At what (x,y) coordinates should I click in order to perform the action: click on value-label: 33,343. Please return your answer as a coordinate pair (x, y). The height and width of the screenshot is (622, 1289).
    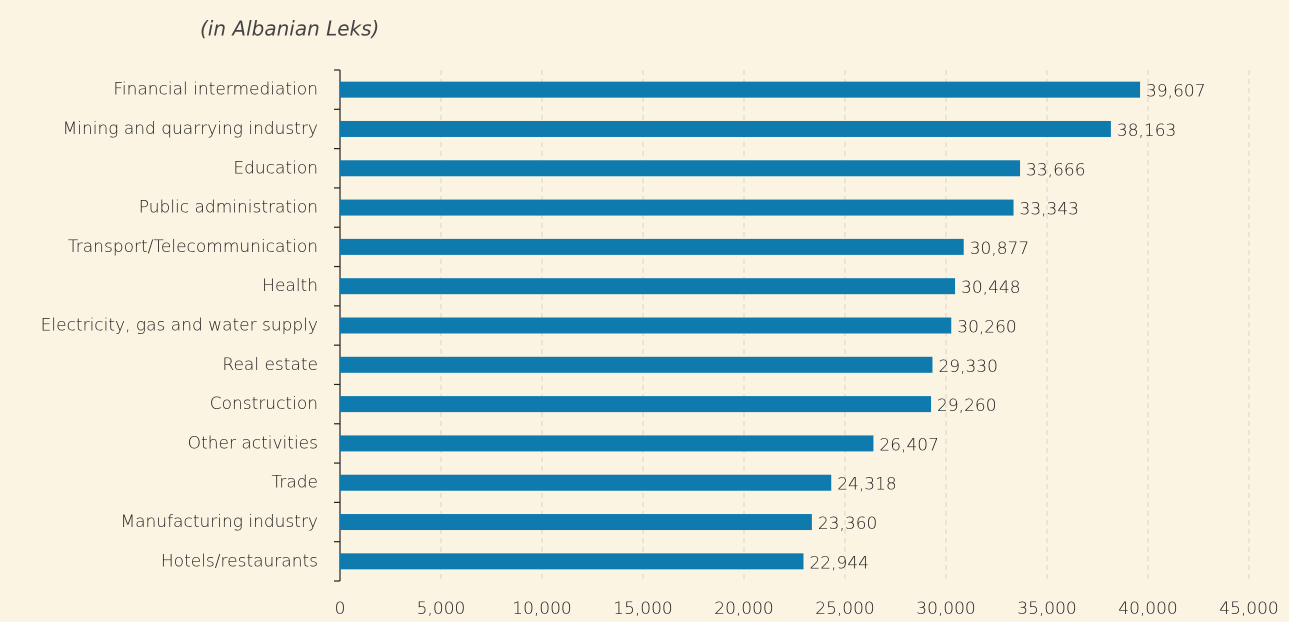
    Looking at the image, I should click on (1049, 210).